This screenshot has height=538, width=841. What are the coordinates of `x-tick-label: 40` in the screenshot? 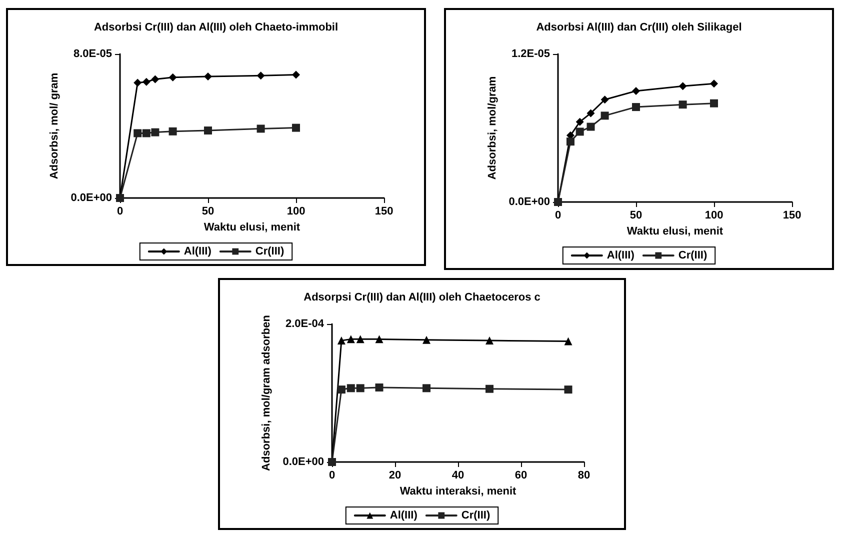 It's located at (458, 476).